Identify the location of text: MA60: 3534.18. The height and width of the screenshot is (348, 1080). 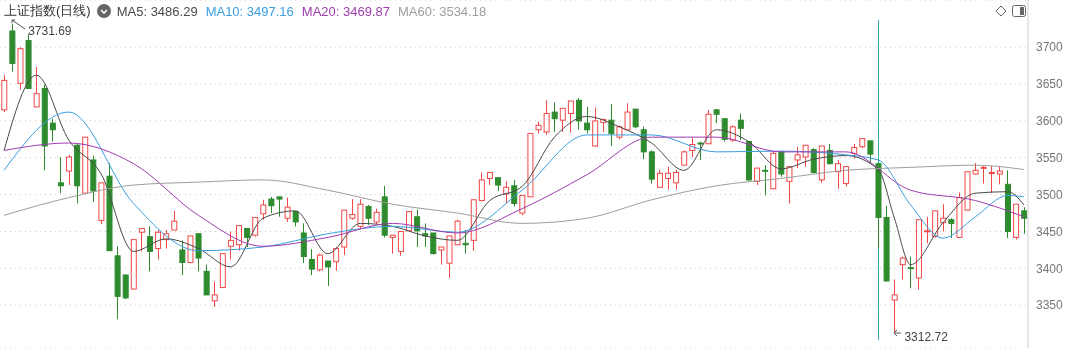
(442, 11).